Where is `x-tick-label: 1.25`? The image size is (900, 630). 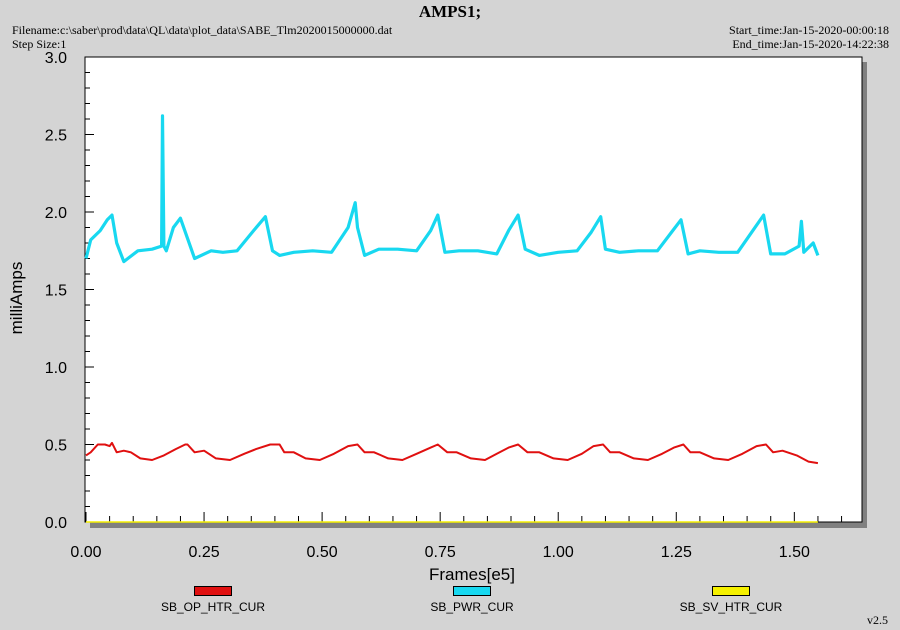 x-tick-label: 1.25 is located at coordinates (676, 552).